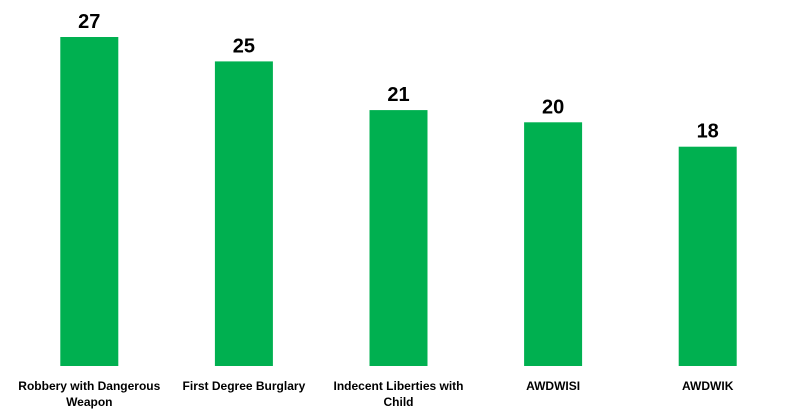 The height and width of the screenshot is (415, 790). I want to click on category-label-indecent-liberties-with-child: Indecent Liberties with Child, so click(398, 394).